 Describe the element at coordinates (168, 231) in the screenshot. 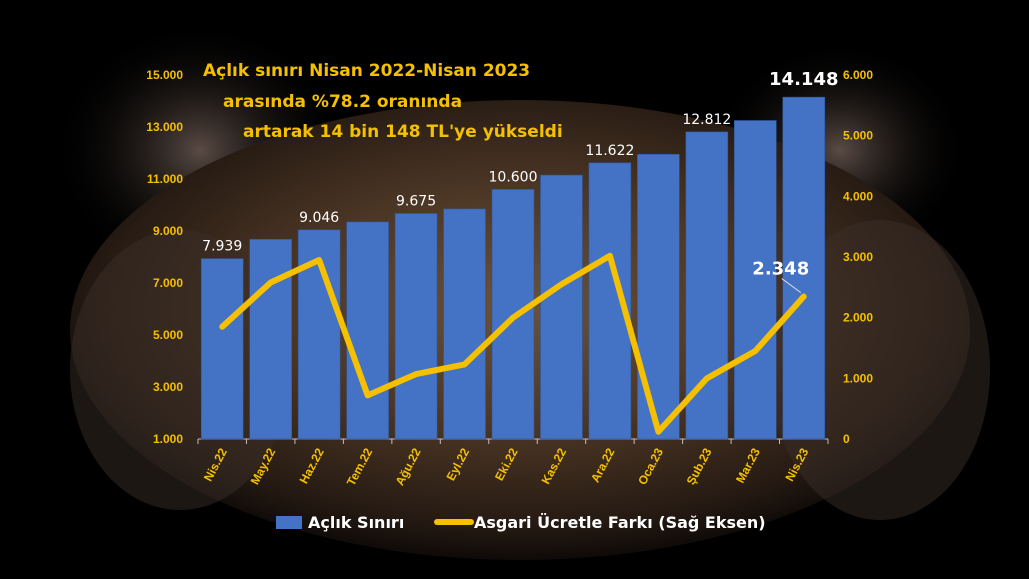

I see `y-left-tick-label: 9.000` at that location.